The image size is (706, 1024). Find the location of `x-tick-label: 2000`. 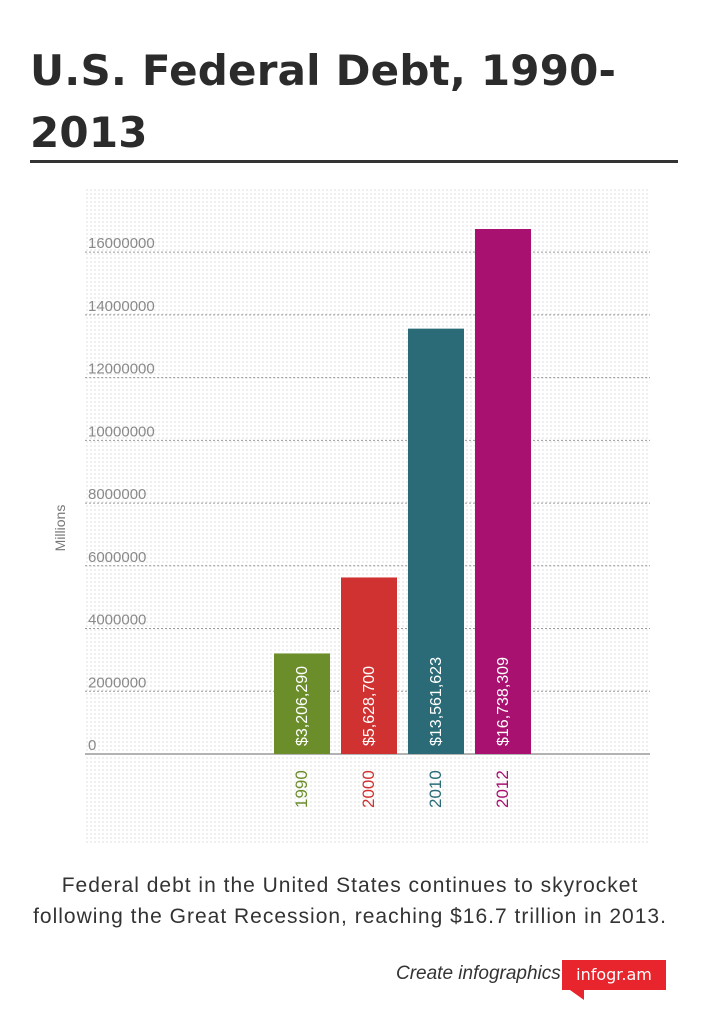

x-tick-label: 2000 is located at coordinates (368, 789).